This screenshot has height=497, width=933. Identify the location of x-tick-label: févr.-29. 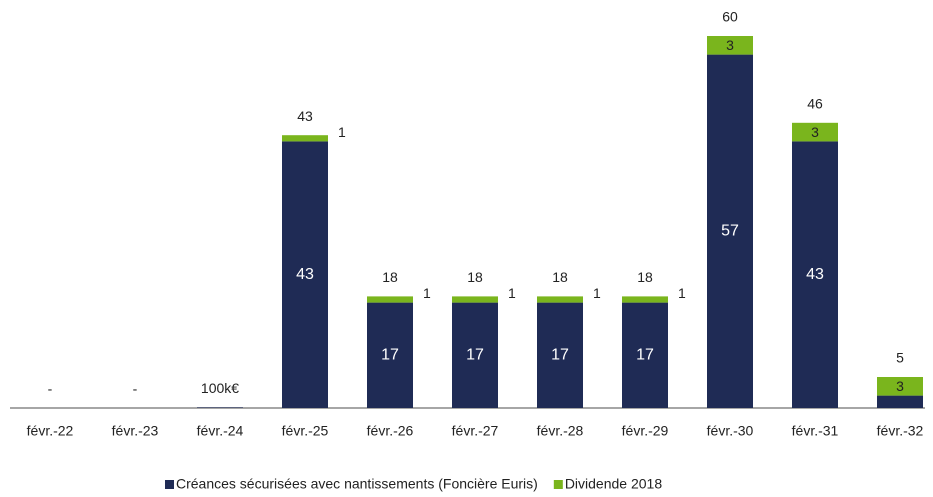
(645, 431).